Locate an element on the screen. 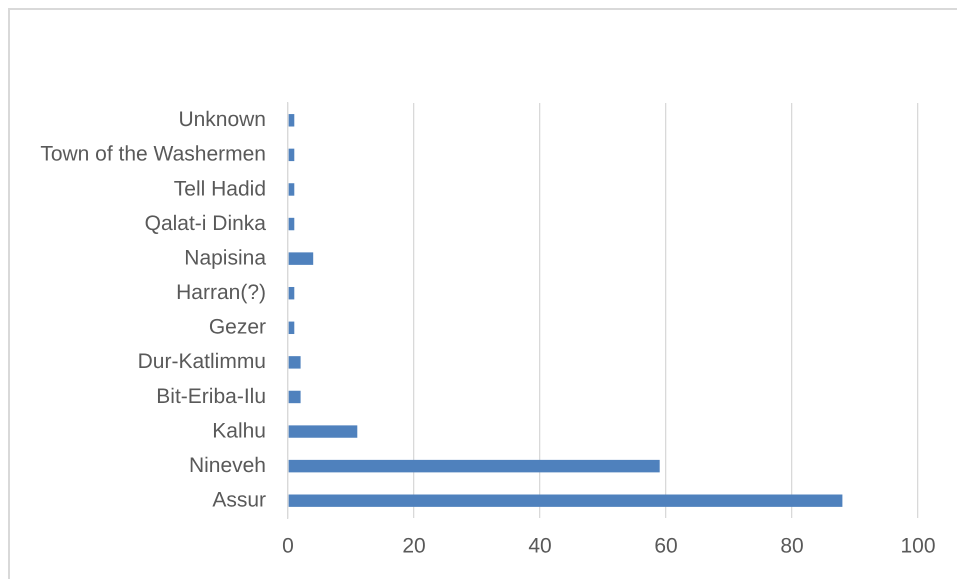  y-tick-label: Kalhu is located at coordinates (239, 430).